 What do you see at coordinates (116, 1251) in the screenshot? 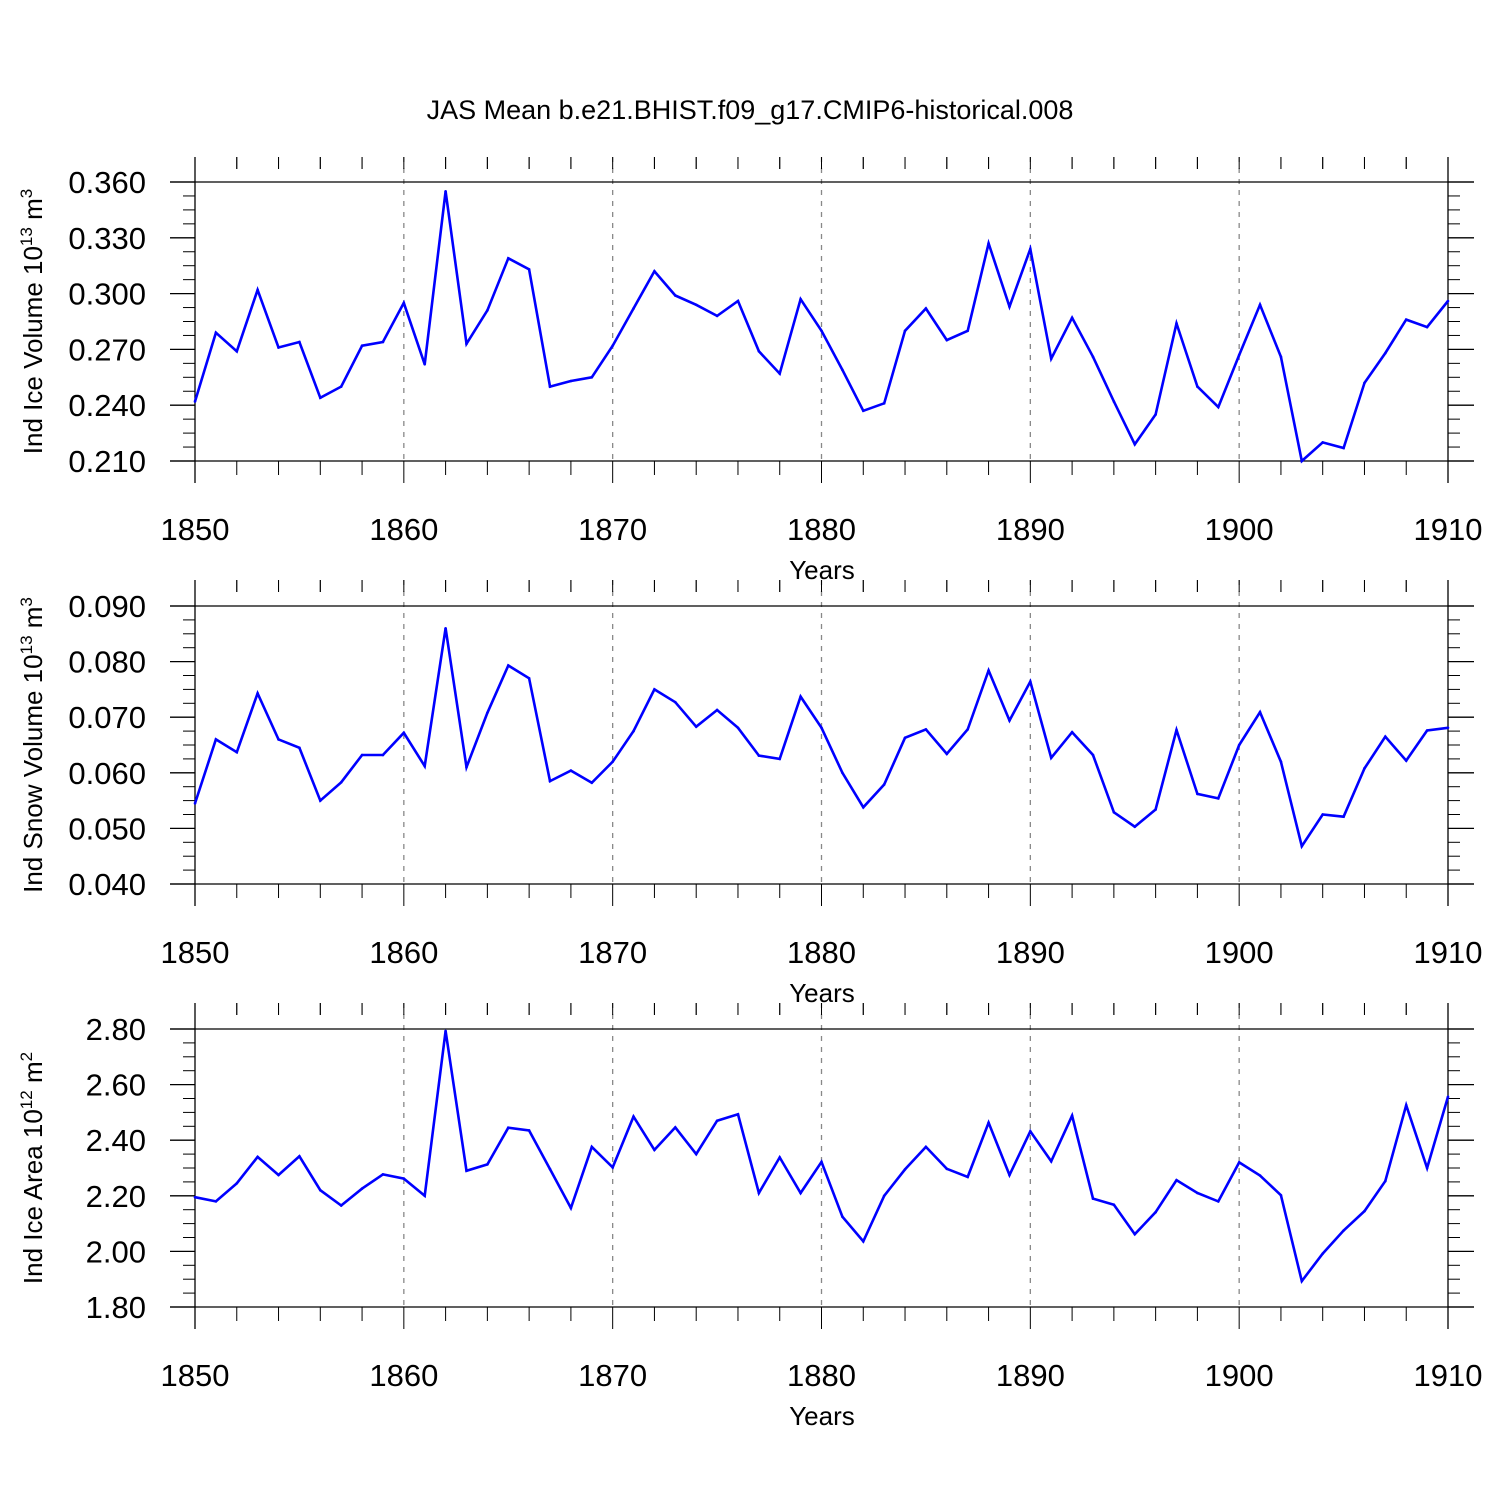
I see `y-tick-label: 2.00` at bounding box center [116, 1251].